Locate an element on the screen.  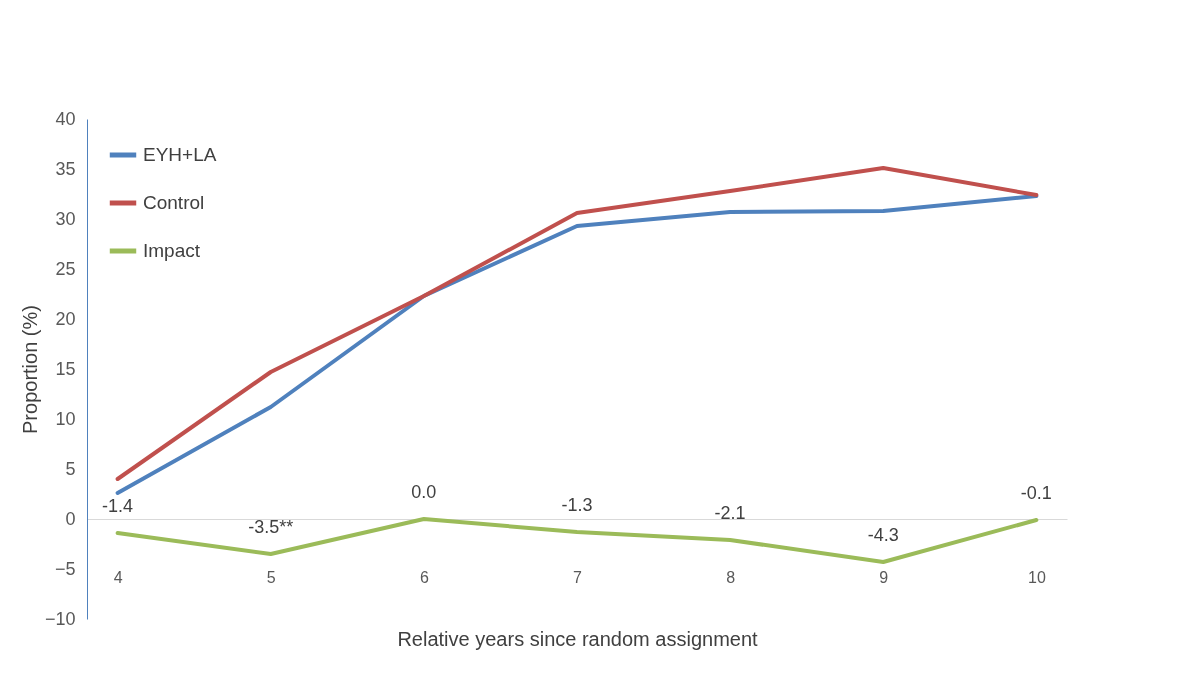
data-label: -1.4 is located at coordinates (118, 506).